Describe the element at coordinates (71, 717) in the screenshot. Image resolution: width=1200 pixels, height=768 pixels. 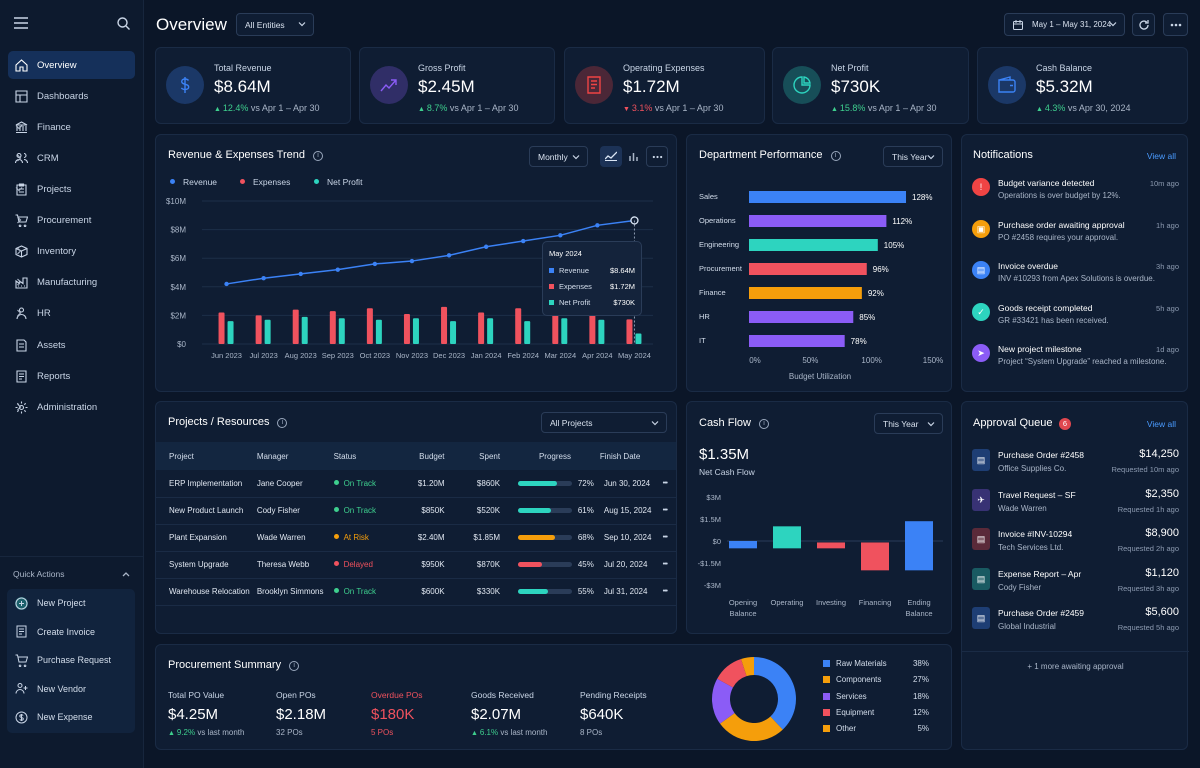
I see `quick-action-new-expense: New Expense` at that location.